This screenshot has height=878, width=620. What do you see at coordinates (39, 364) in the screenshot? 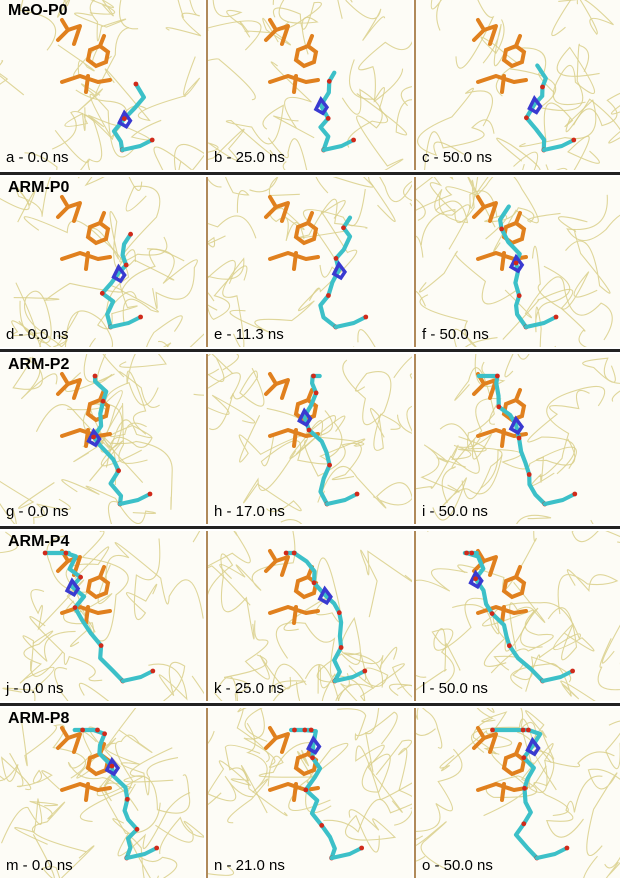
I see `row-title: ARM-P2` at bounding box center [39, 364].